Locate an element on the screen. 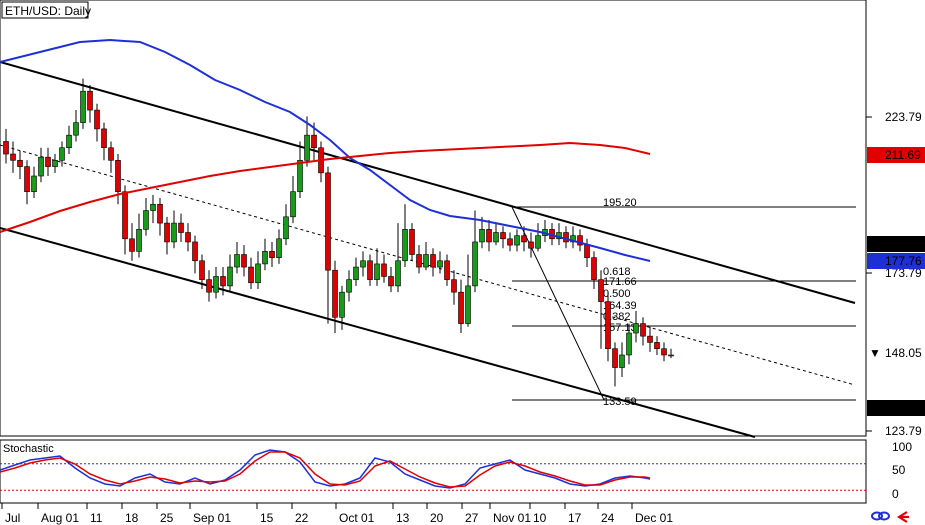  fib-trend-line is located at coordinates (558, 303).